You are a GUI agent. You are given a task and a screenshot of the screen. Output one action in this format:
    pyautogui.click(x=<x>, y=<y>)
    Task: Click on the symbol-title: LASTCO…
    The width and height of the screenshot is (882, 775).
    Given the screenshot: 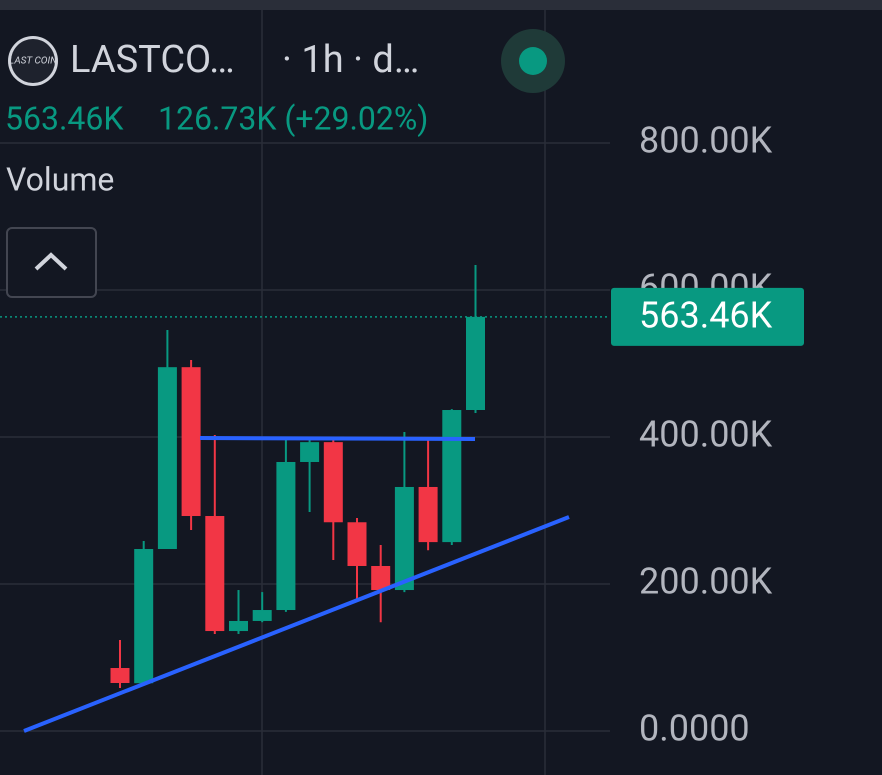 What is the action you would take?
    pyautogui.click(x=152, y=60)
    